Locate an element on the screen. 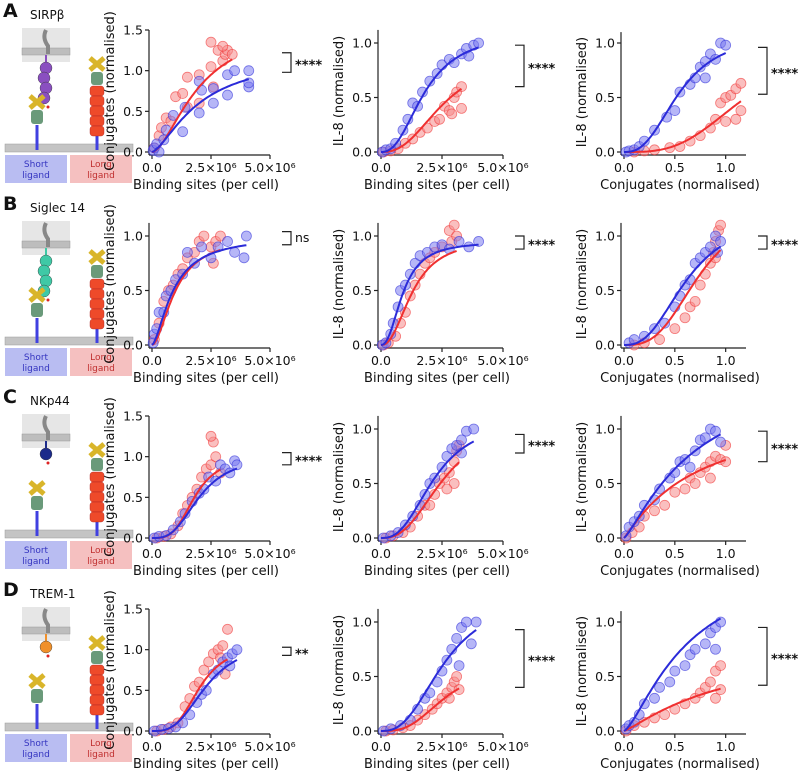 The width and height of the screenshot is (800, 778). receptor-name: Siglec 14 is located at coordinates (57, 208).